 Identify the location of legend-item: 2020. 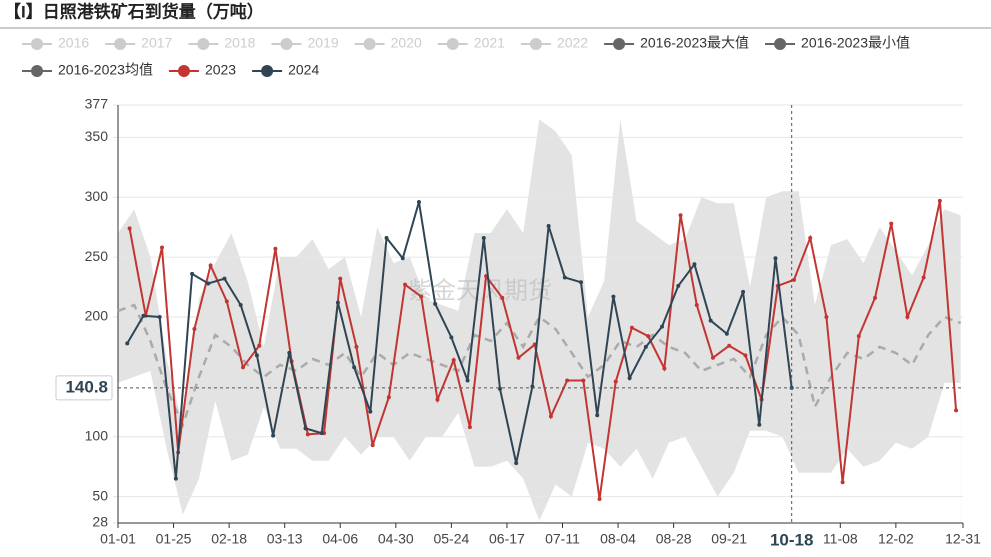
(388, 43).